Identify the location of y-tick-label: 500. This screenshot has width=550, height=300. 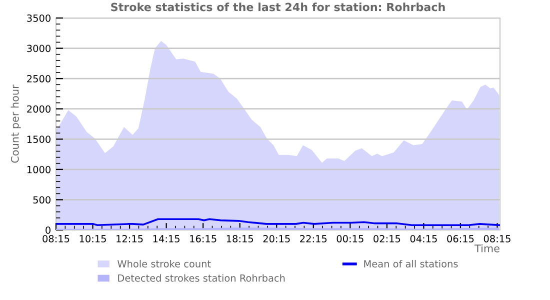
(41, 200).